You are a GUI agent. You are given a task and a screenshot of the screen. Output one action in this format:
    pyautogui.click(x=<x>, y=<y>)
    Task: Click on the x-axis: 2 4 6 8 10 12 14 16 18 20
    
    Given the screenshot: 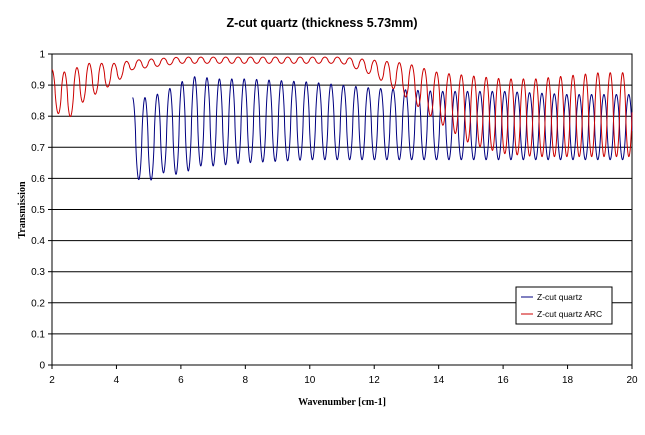 What is the action you would take?
    pyautogui.click(x=343, y=375)
    